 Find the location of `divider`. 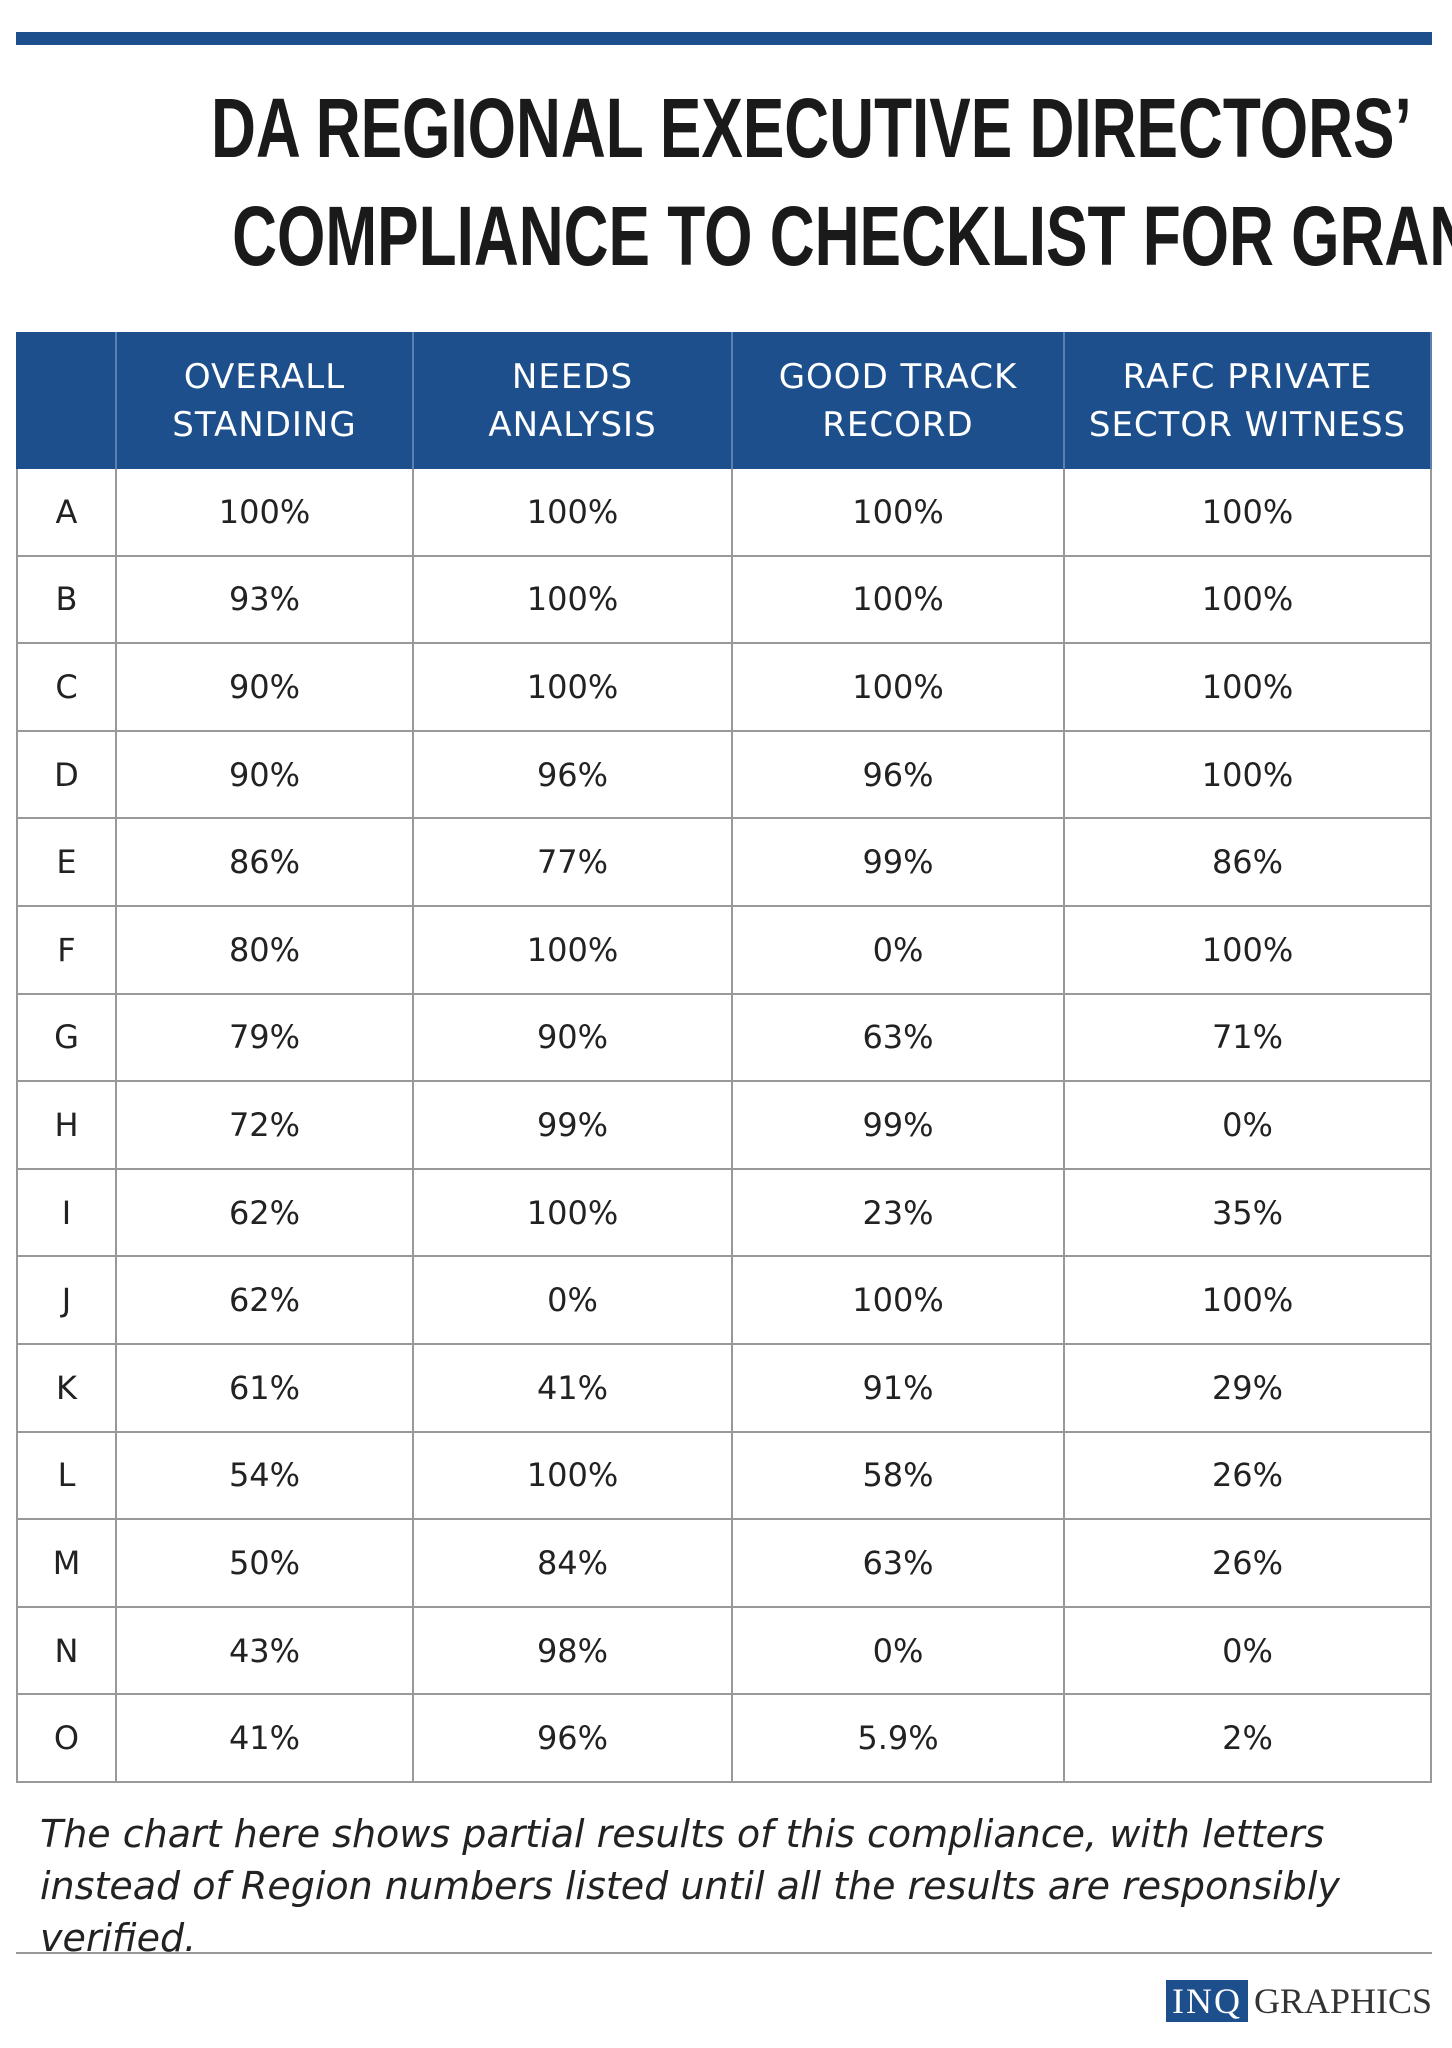

divider is located at coordinates (724, 1953).